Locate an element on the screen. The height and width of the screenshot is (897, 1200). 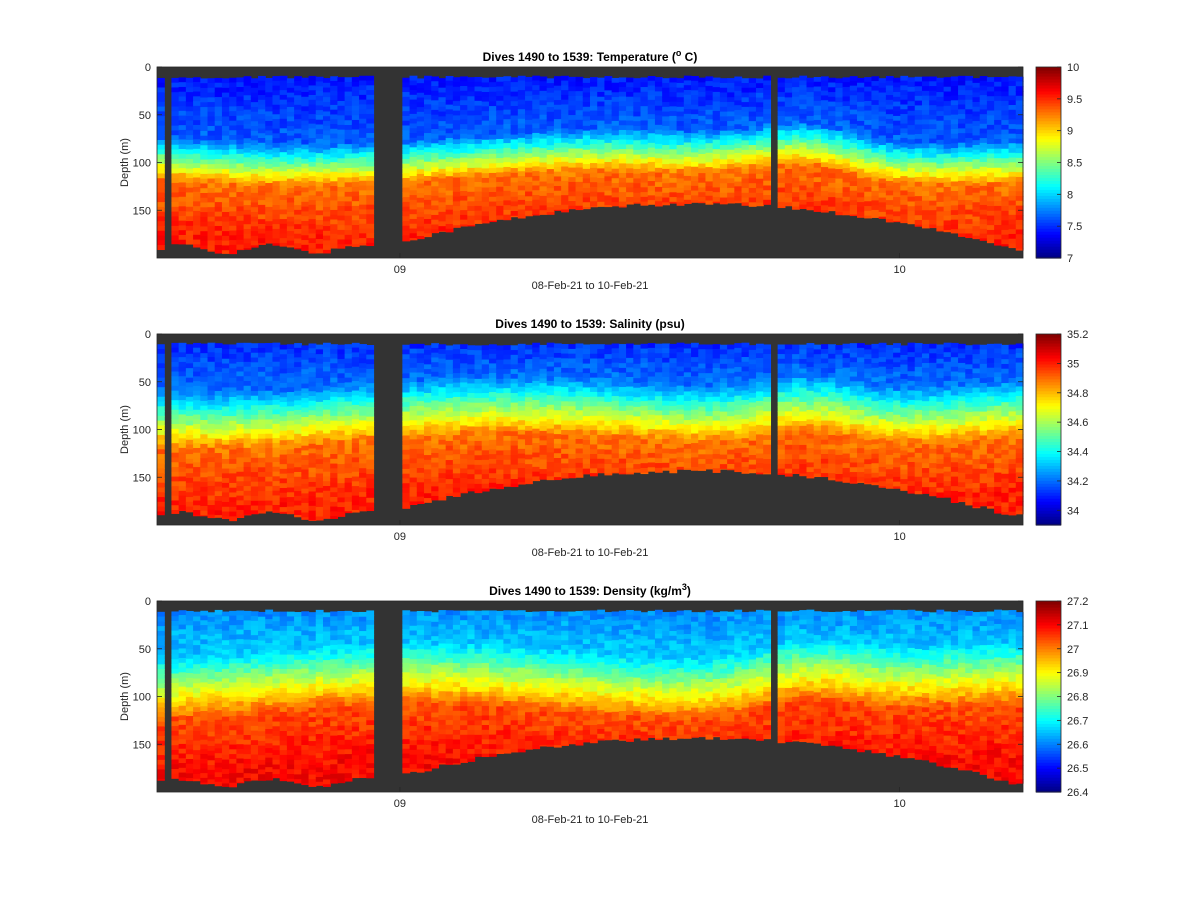
colorbar-tick-label: 7.5 is located at coordinates (1074, 227).